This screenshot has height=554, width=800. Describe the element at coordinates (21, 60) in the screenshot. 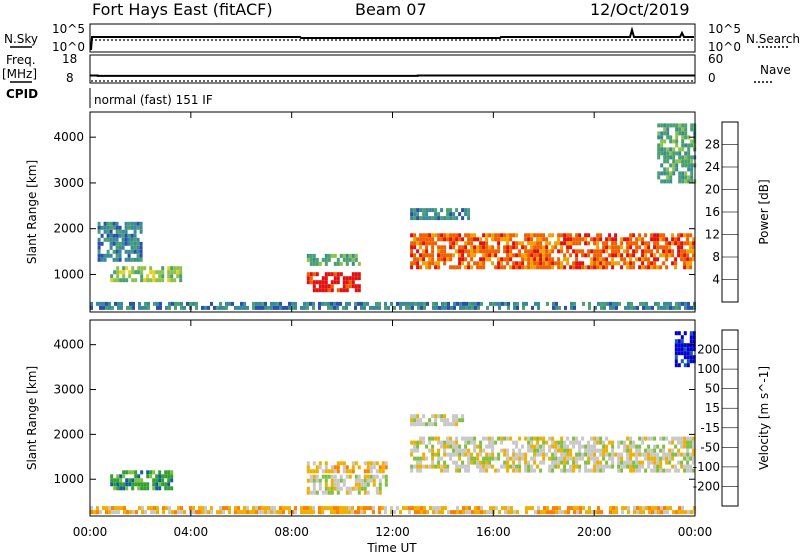

I see `freq-label: Freq.` at that location.